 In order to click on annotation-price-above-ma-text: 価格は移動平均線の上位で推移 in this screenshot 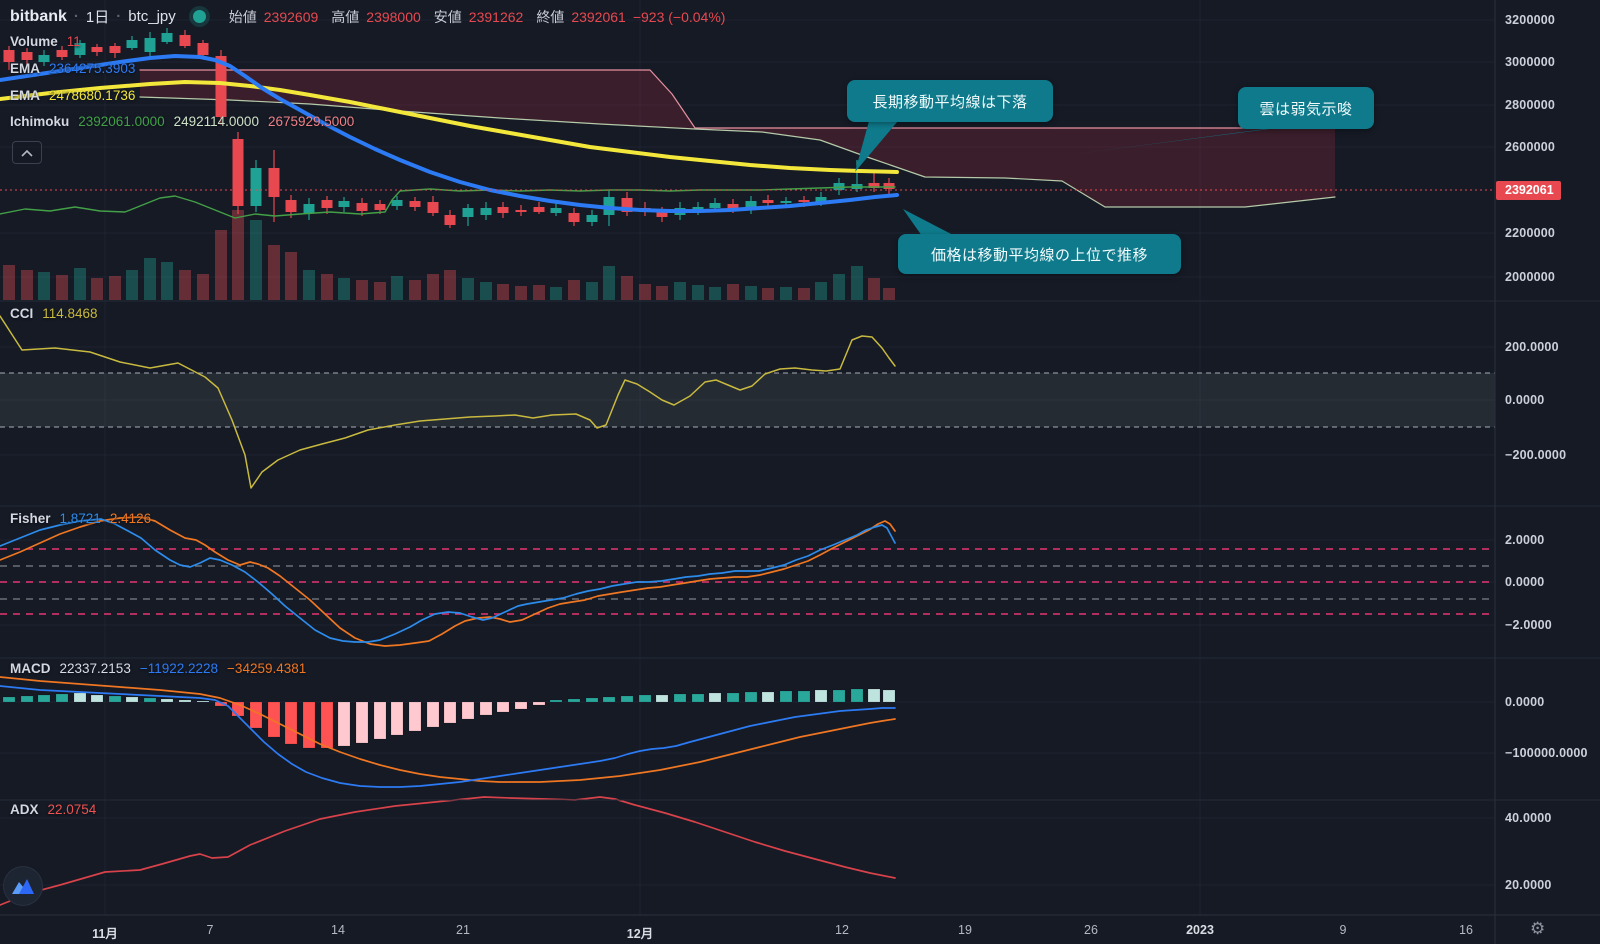, I will do `click(1039, 255)`.